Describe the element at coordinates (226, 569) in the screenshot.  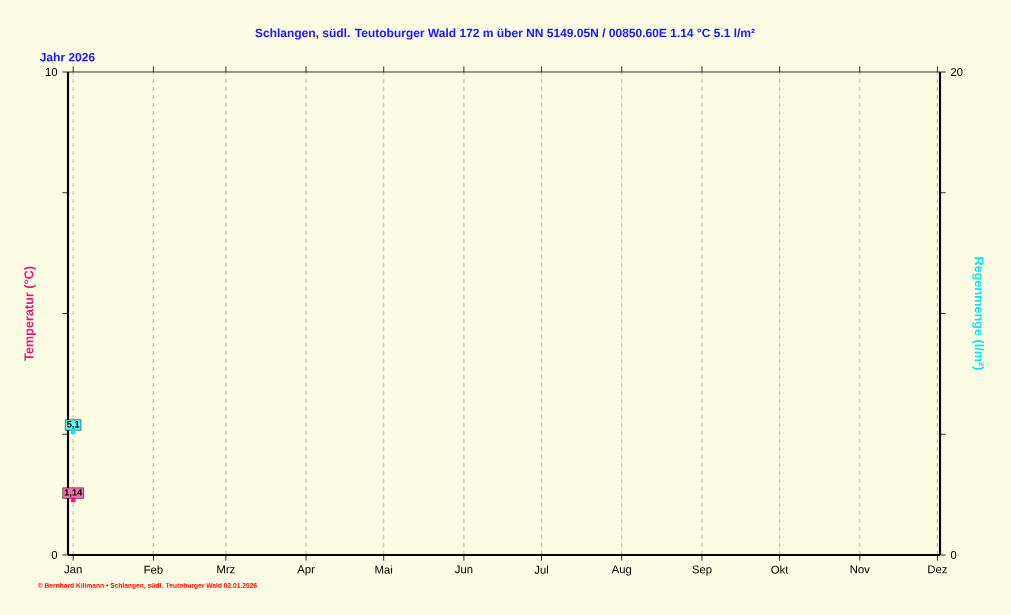
I see `x-tick-label: Mrz` at that location.